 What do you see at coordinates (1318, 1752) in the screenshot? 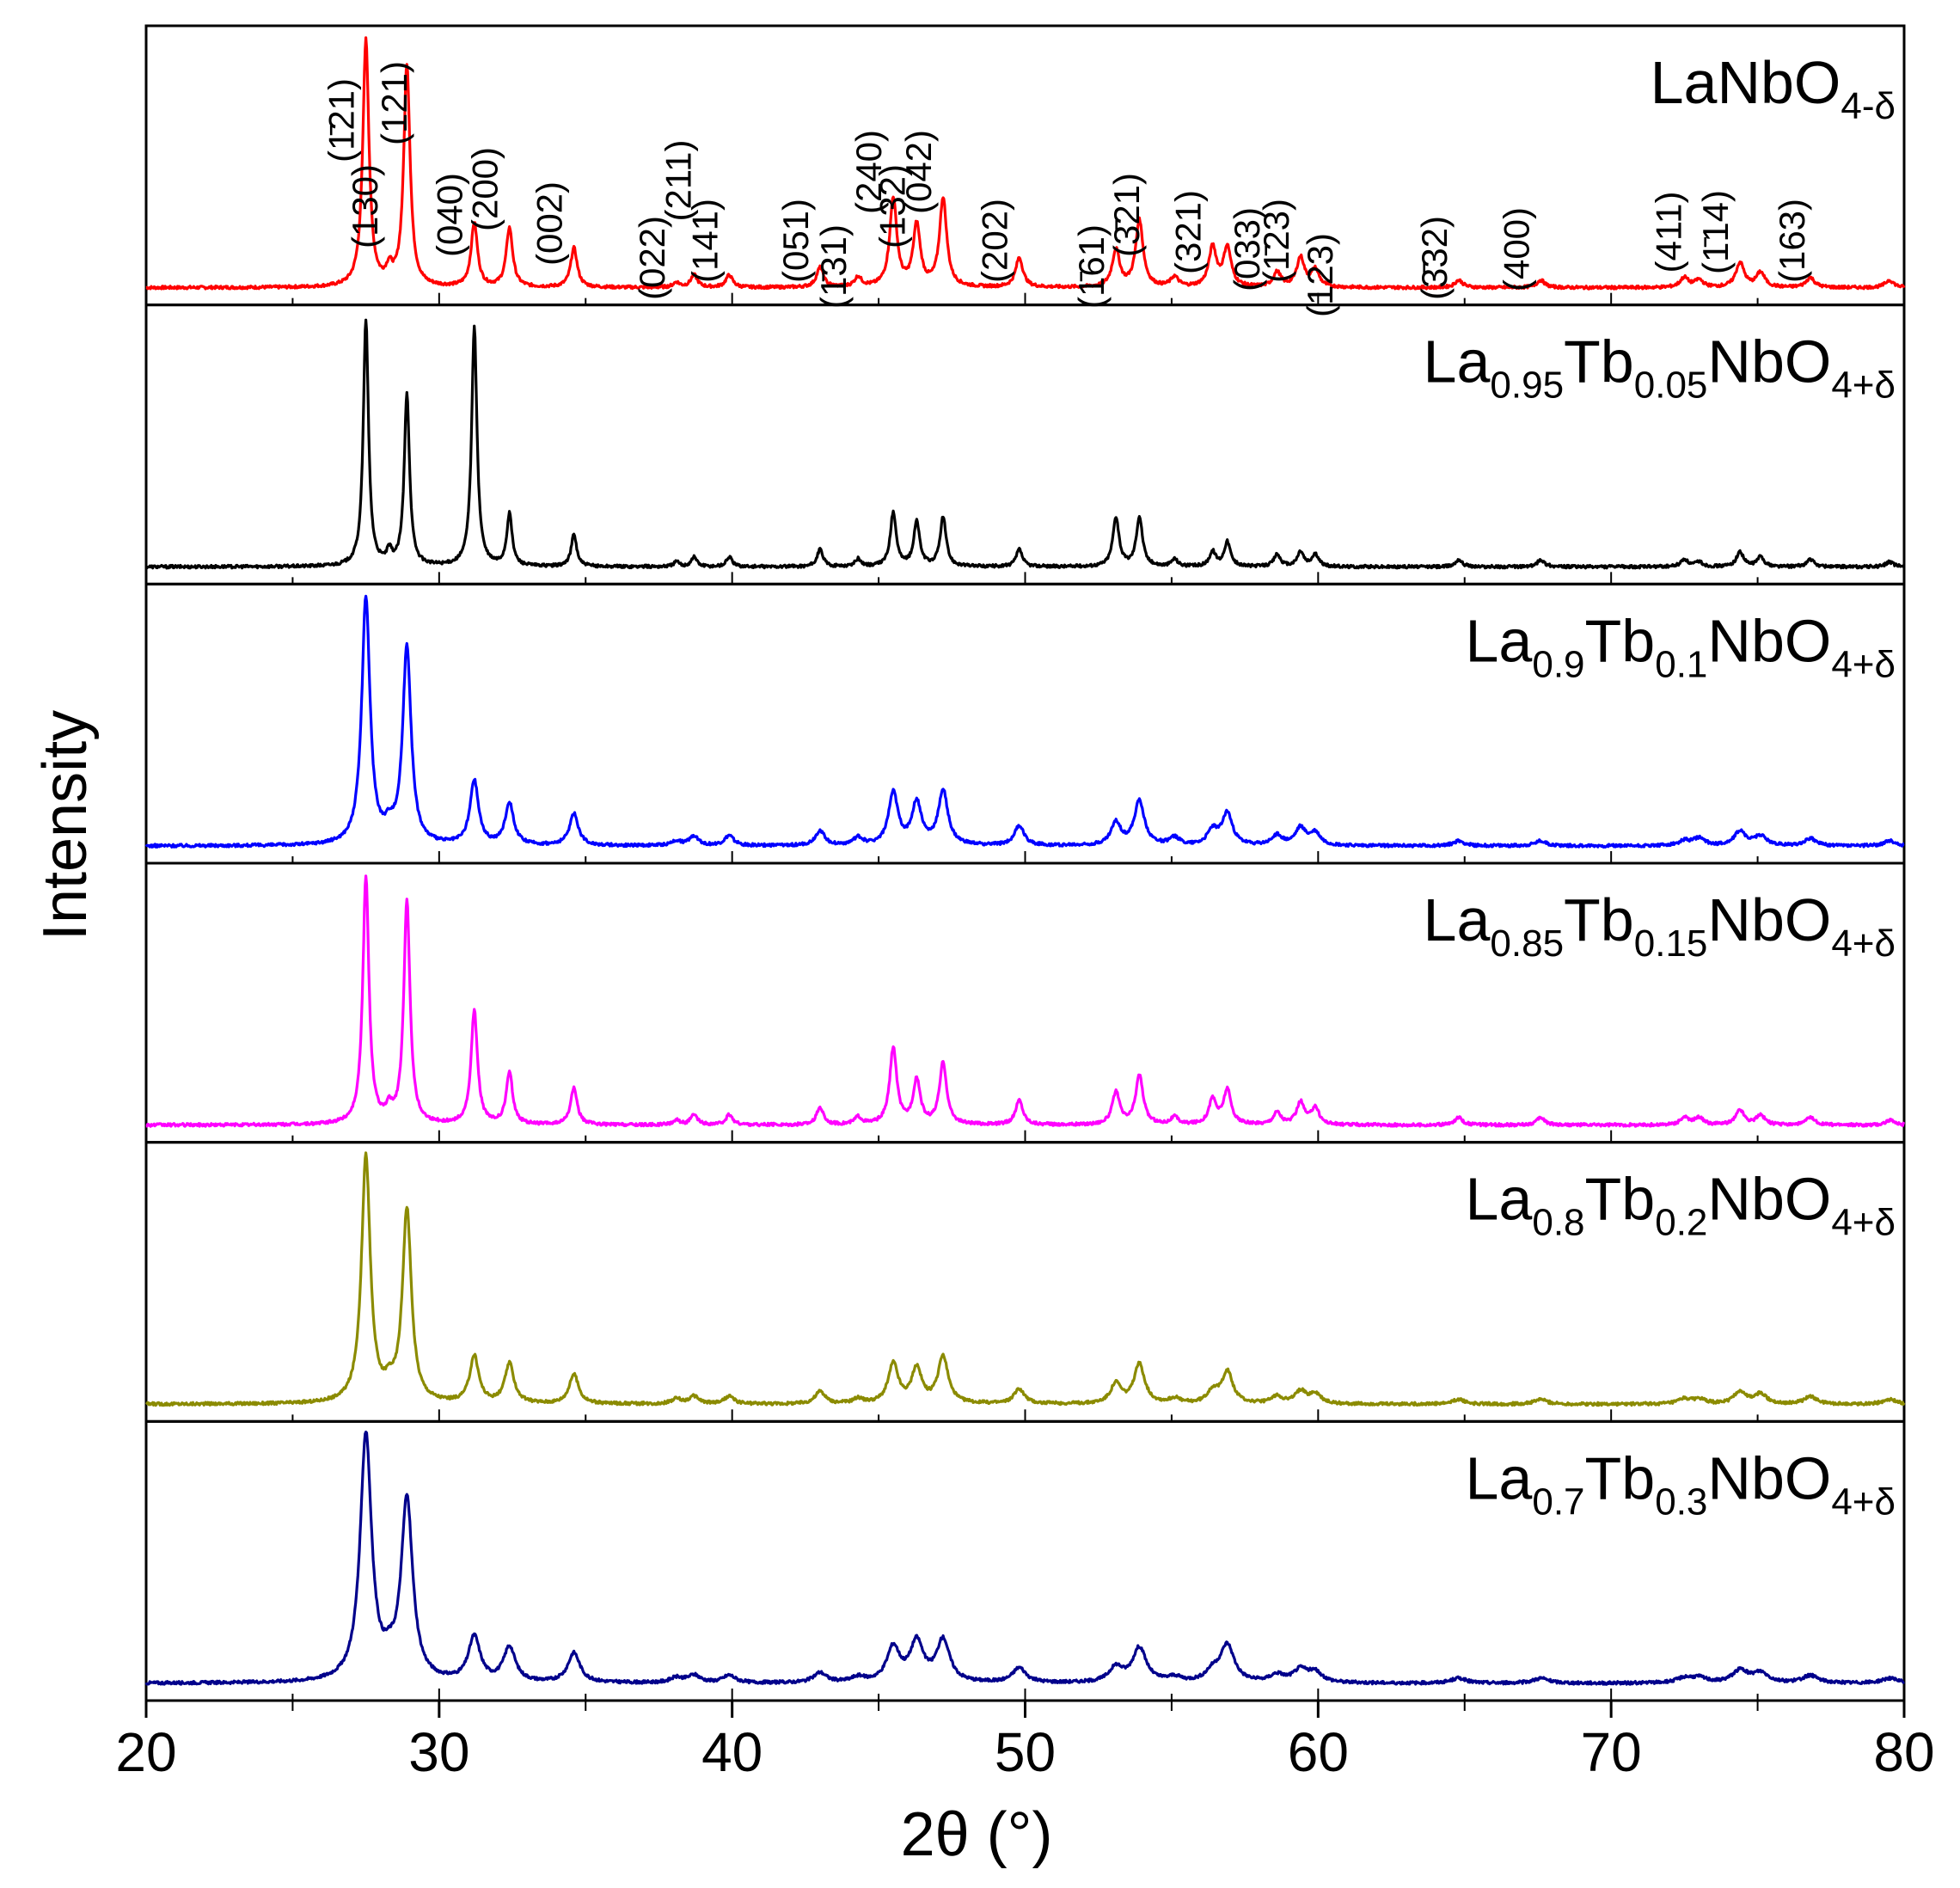
I see `x-tick-label-60: 60` at bounding box center [1318, 1752].